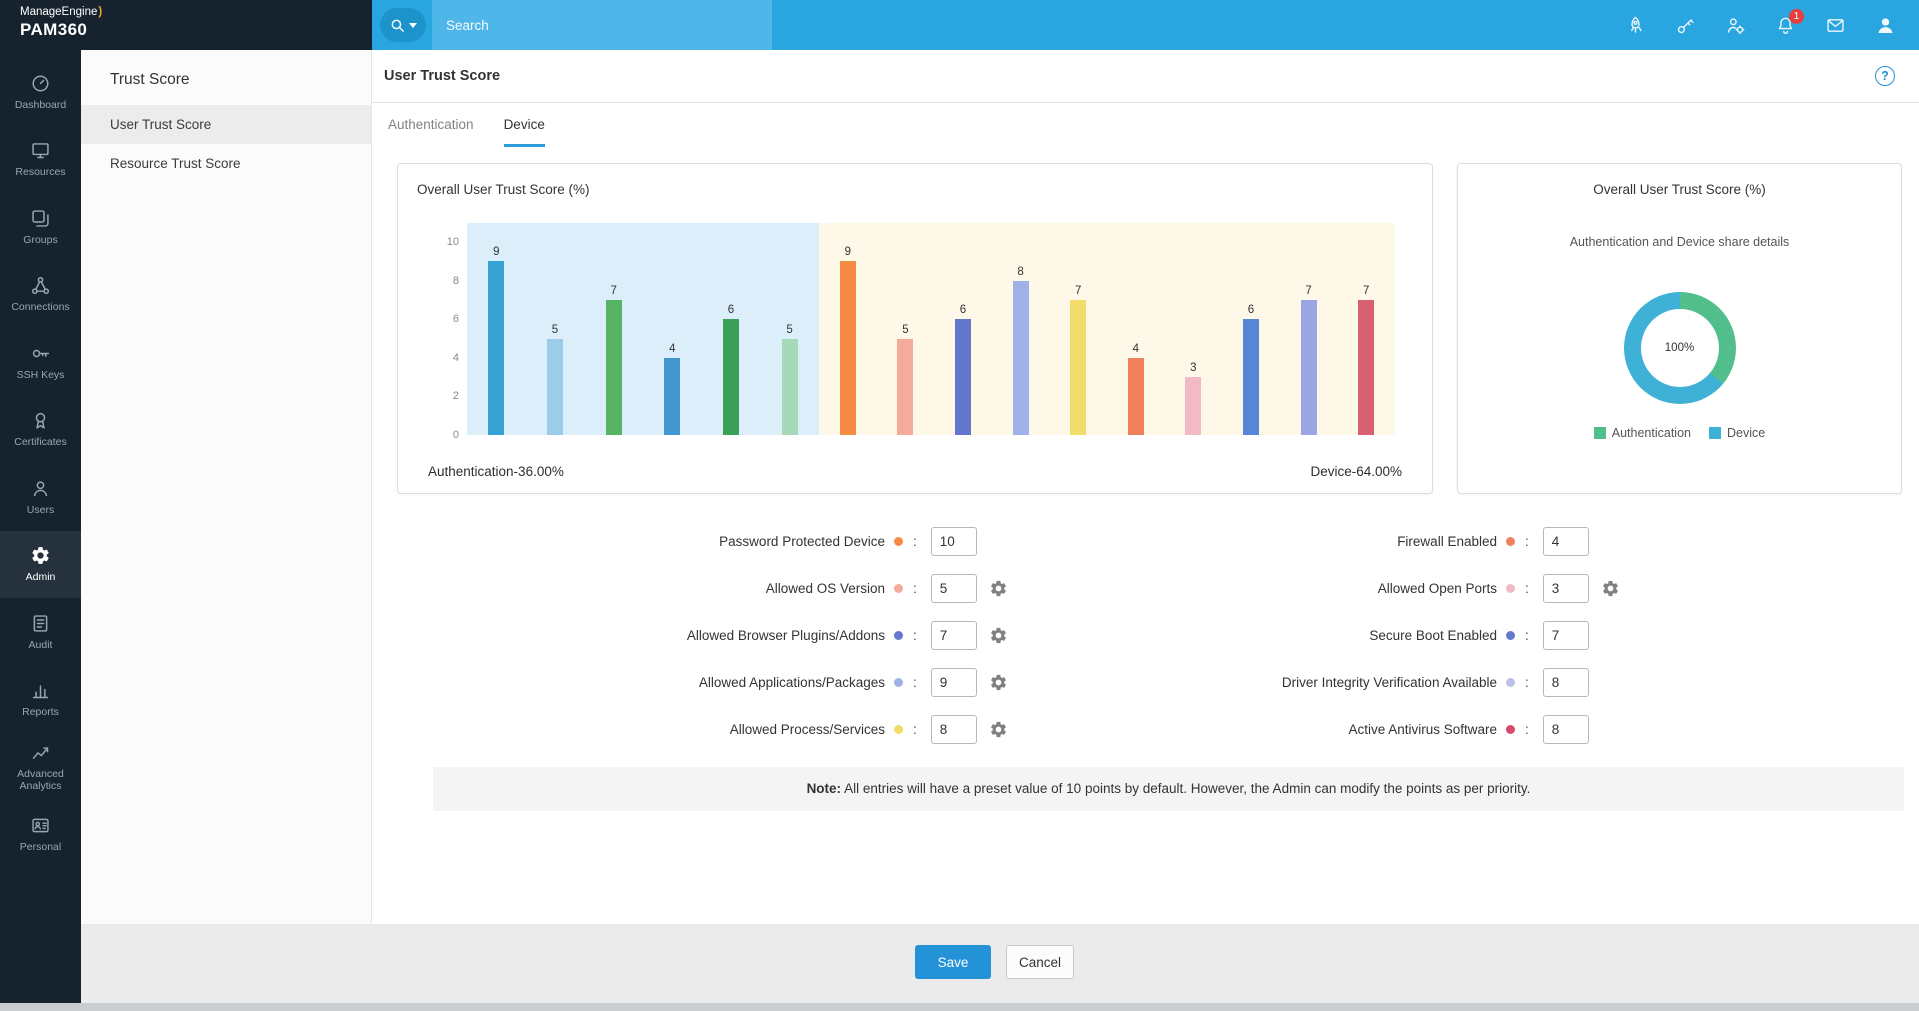 The image size is (1919, 1011). I want to click on form-row: Driver Integrity Verification Available:, so click(1323, 682).